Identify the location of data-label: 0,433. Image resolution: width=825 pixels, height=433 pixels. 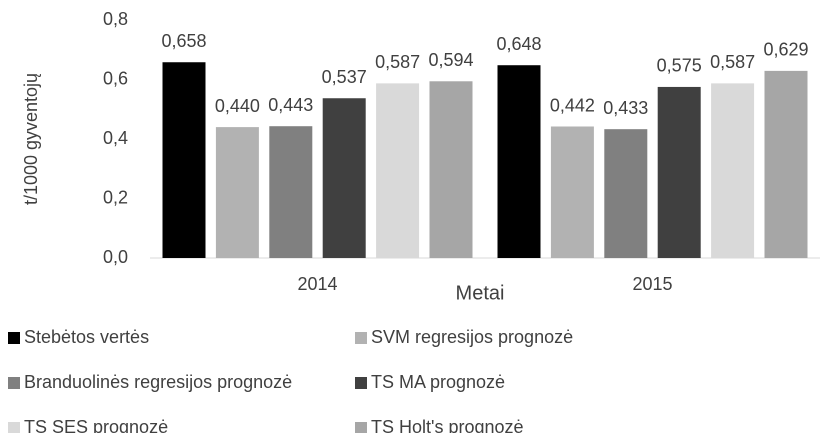
(625, 108).